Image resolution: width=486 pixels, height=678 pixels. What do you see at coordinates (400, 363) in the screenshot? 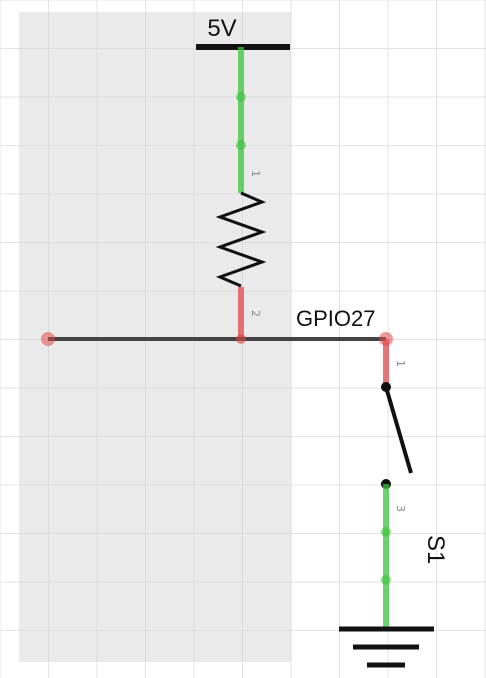
I see `switch-pin-1-number: 1` at bounding box center [400, 363].